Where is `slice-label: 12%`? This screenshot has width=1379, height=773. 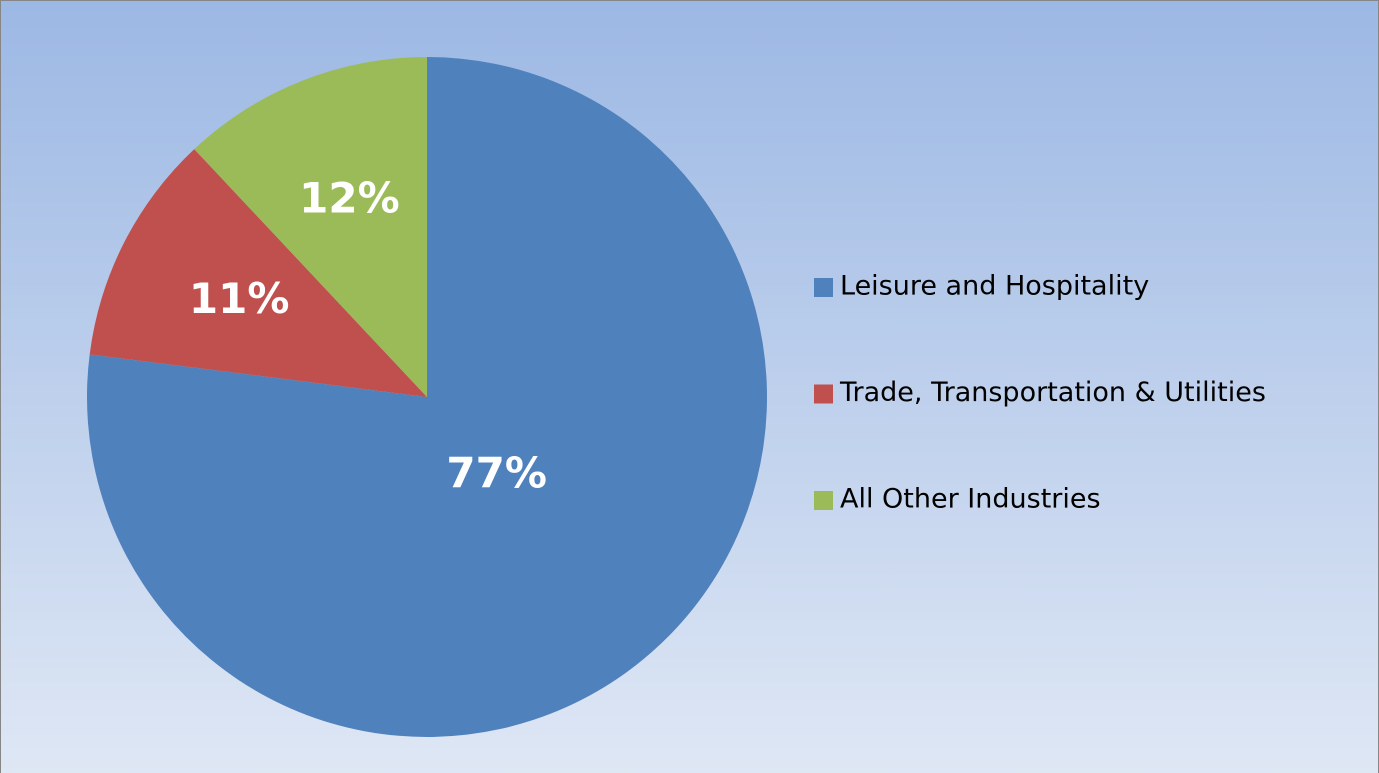 slice-label: 12% is located at coordinates (349, 198).